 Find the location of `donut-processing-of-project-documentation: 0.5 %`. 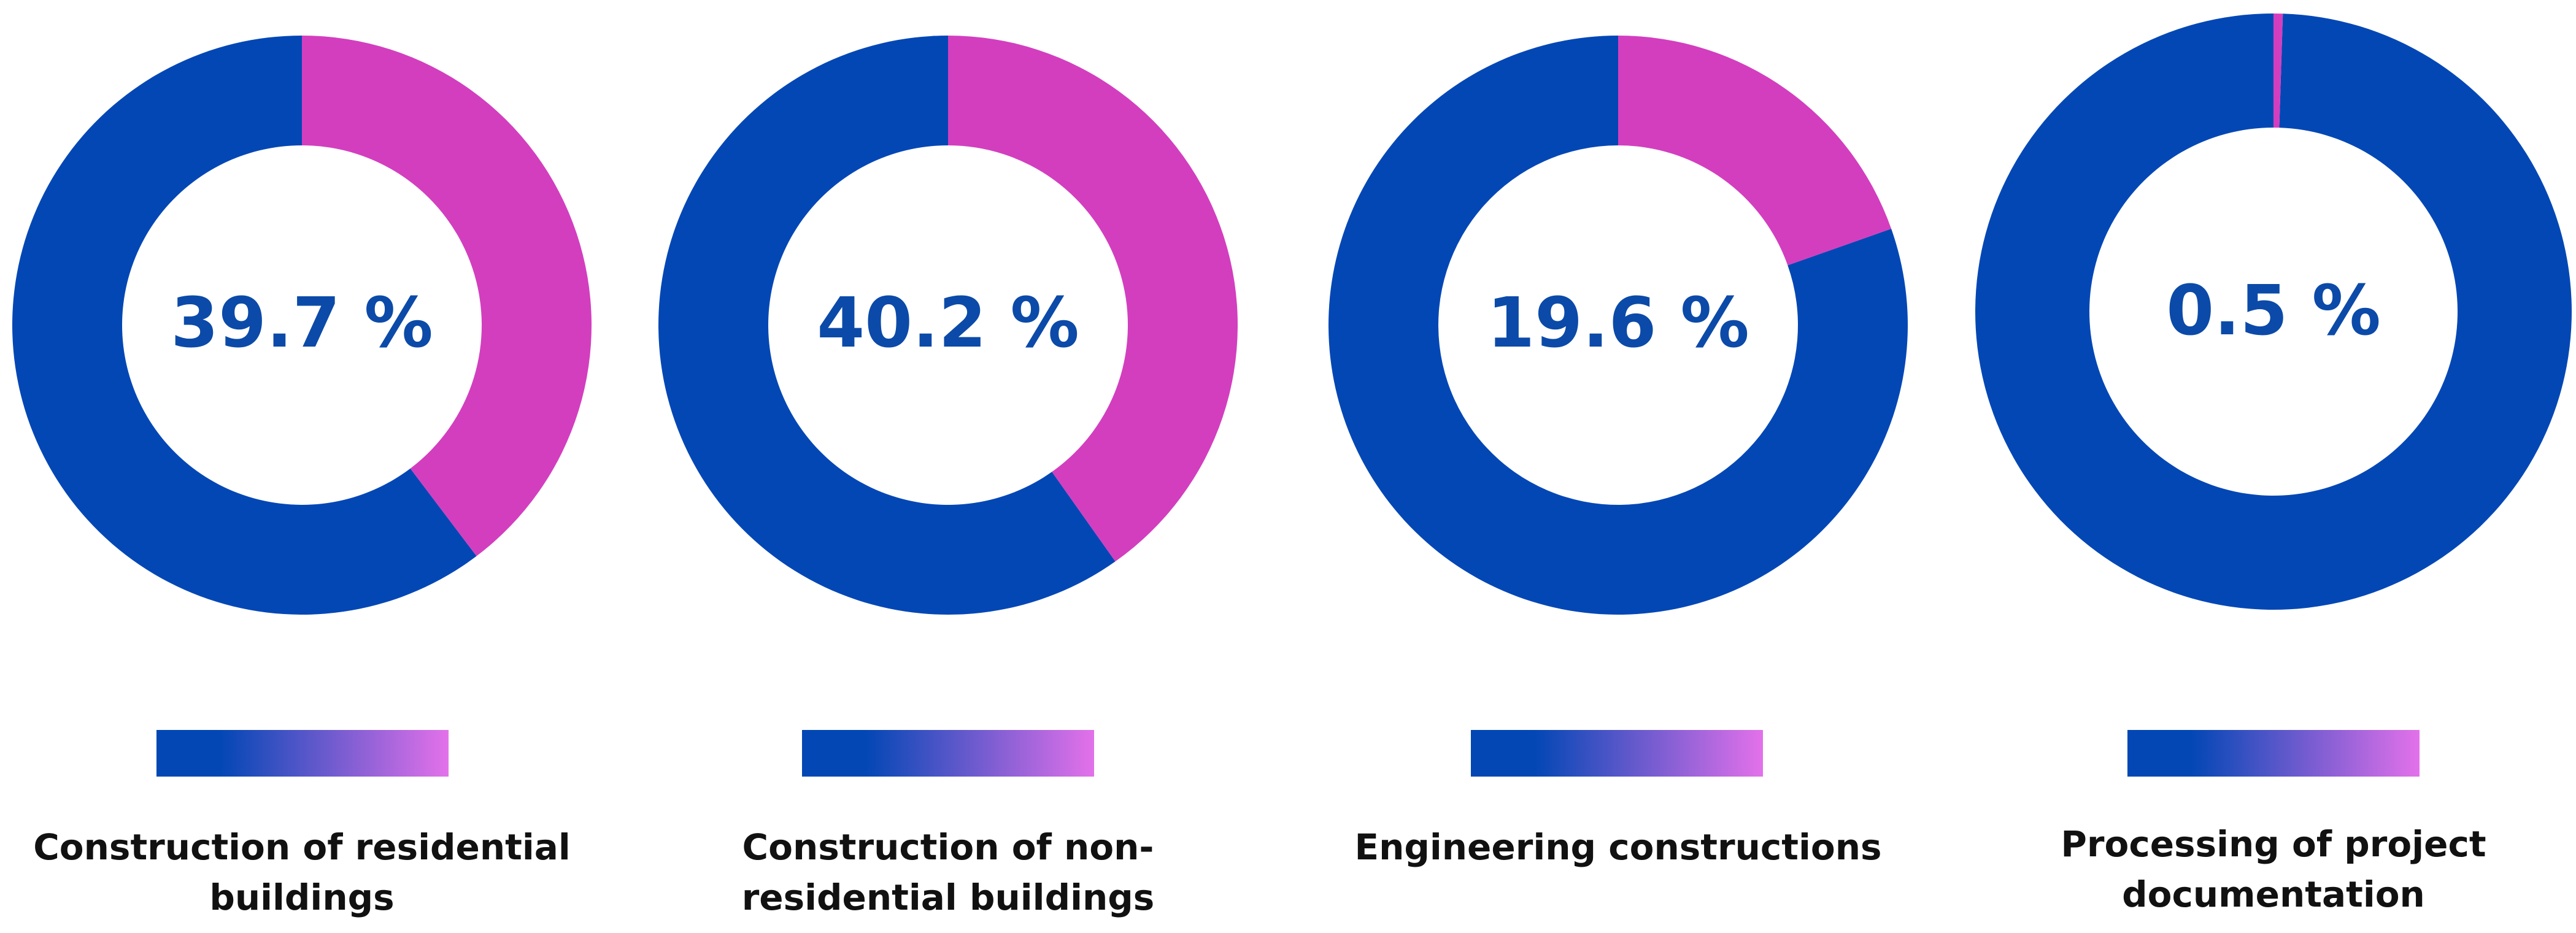

donut-processing-of-project-documentation: 0.5 % is located at coordinates (2273, 311).